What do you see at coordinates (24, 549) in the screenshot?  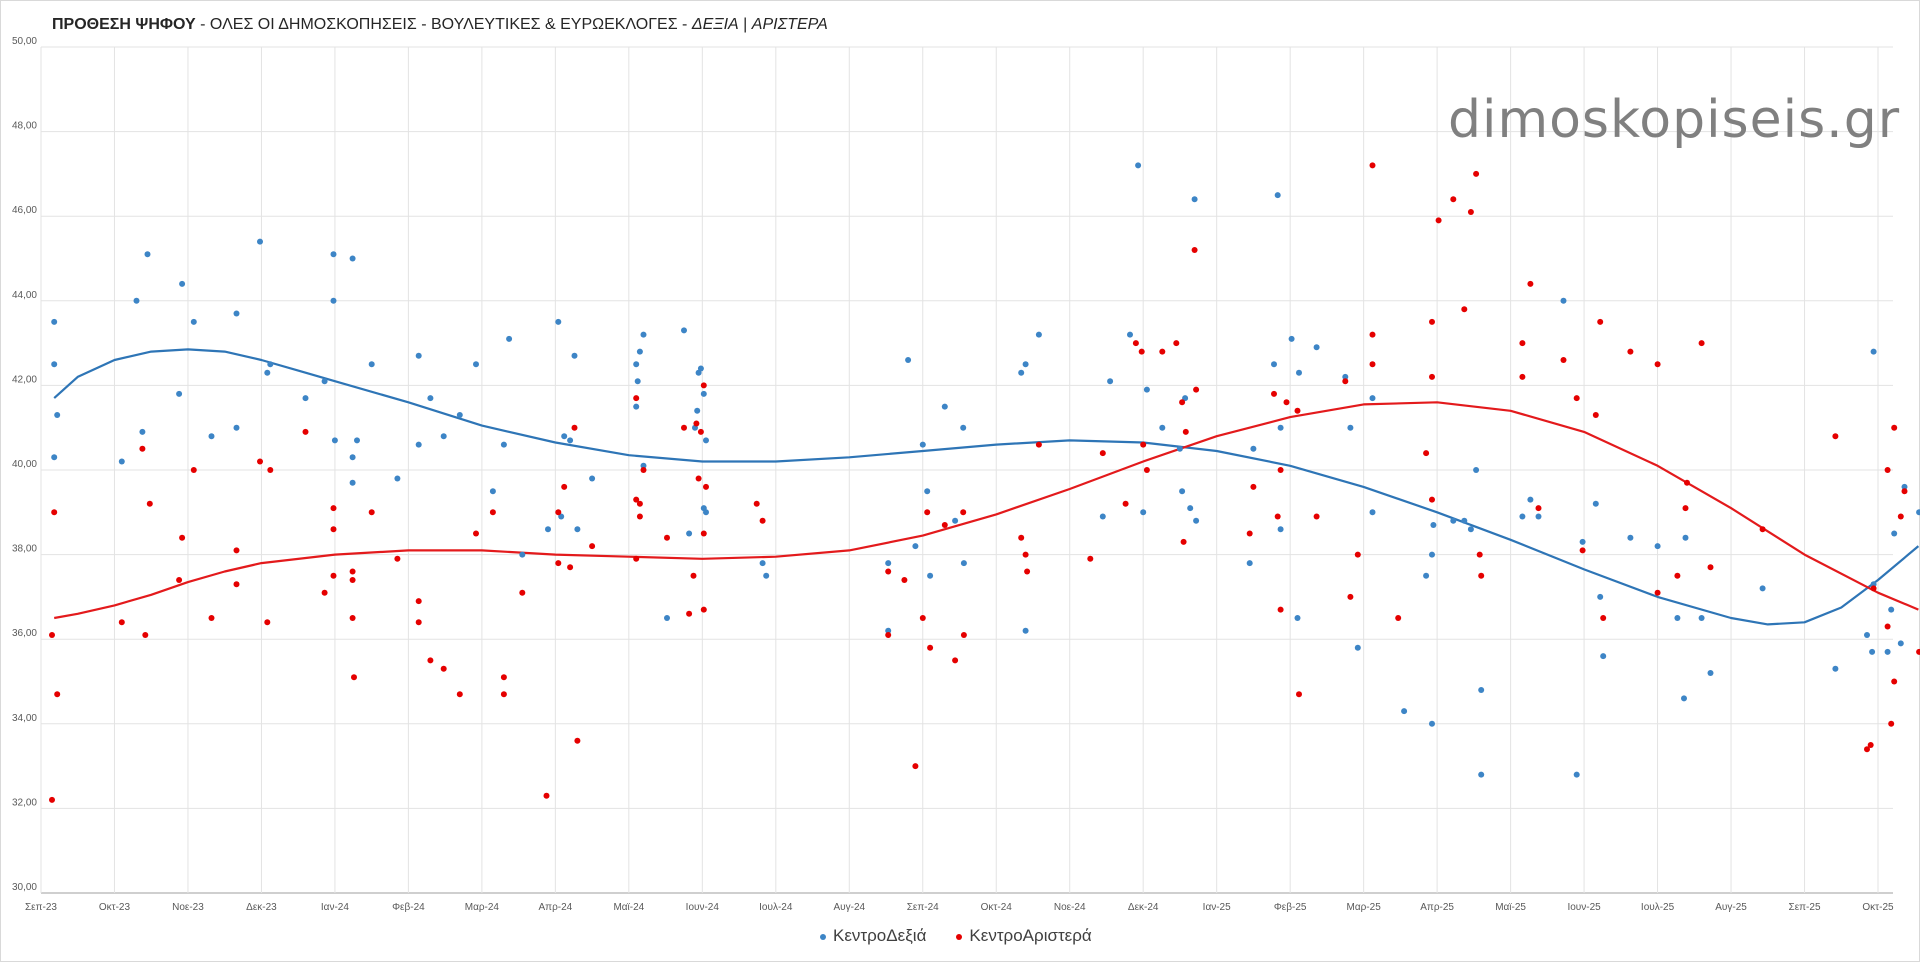 I see `y-tick-label: 38,00` at bounding box center [24, 549].